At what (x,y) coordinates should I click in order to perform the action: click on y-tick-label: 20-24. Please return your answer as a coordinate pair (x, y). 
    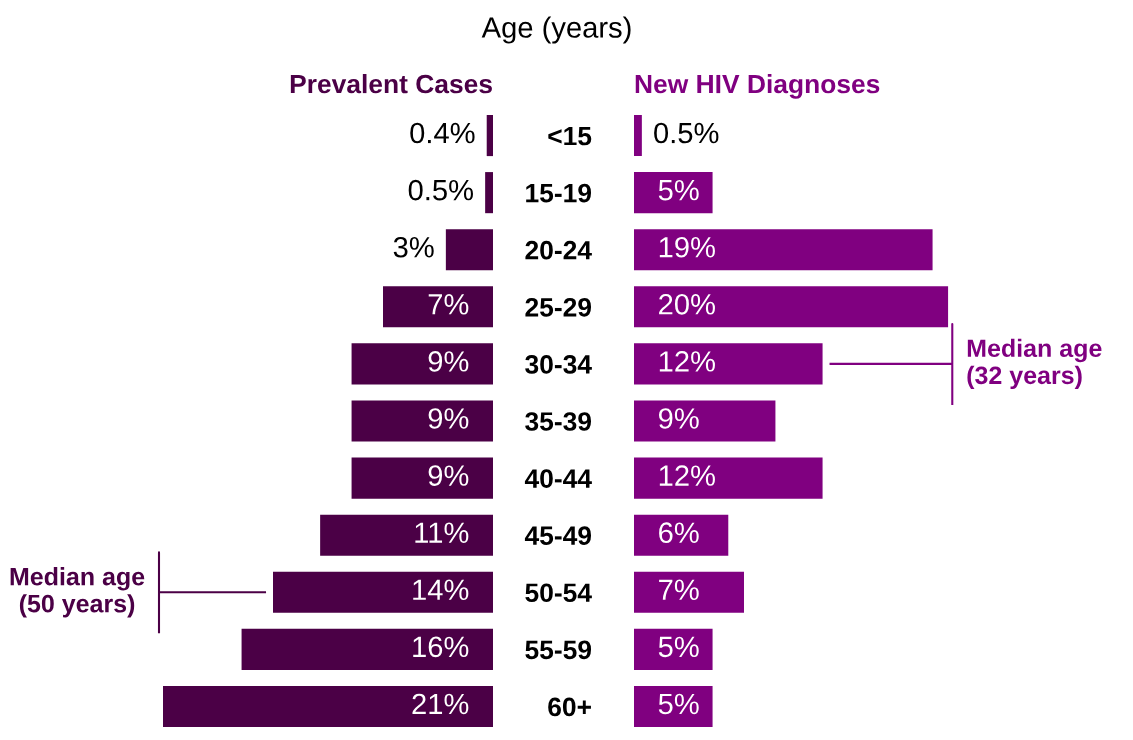
    Looking at the image, I should click on (558, 250).